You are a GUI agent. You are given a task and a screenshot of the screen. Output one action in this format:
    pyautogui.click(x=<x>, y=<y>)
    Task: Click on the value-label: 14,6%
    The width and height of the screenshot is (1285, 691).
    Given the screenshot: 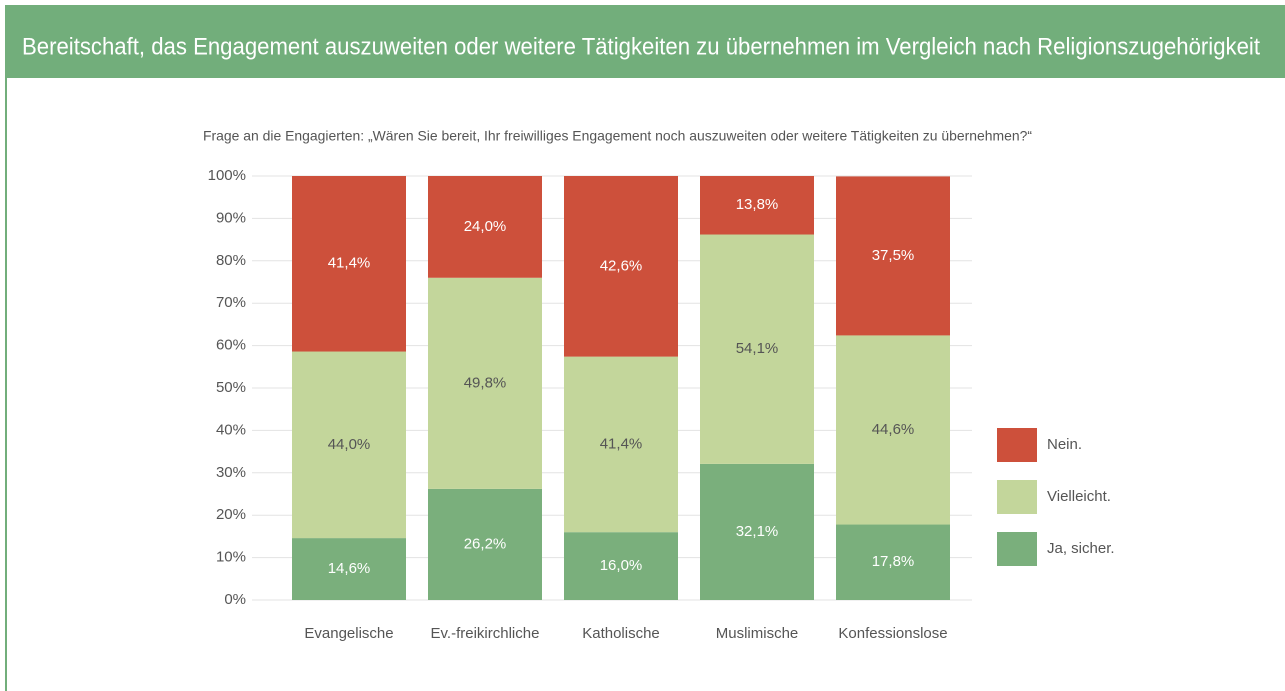 What is the action you would take?
    pyautogui.click(x=349, y=568)
    